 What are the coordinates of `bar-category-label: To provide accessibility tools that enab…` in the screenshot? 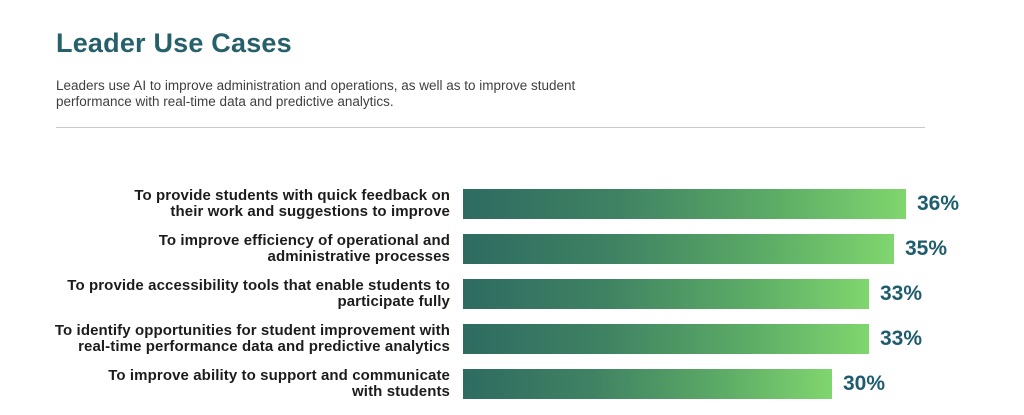 It's located at (225, 293).